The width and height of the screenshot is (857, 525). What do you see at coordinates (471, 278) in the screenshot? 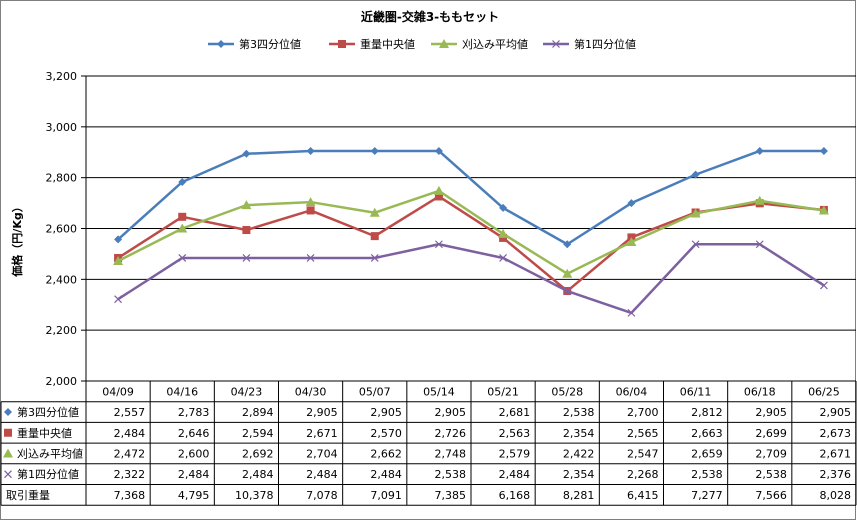
I see `series-x` at bounding box center [471, 278].